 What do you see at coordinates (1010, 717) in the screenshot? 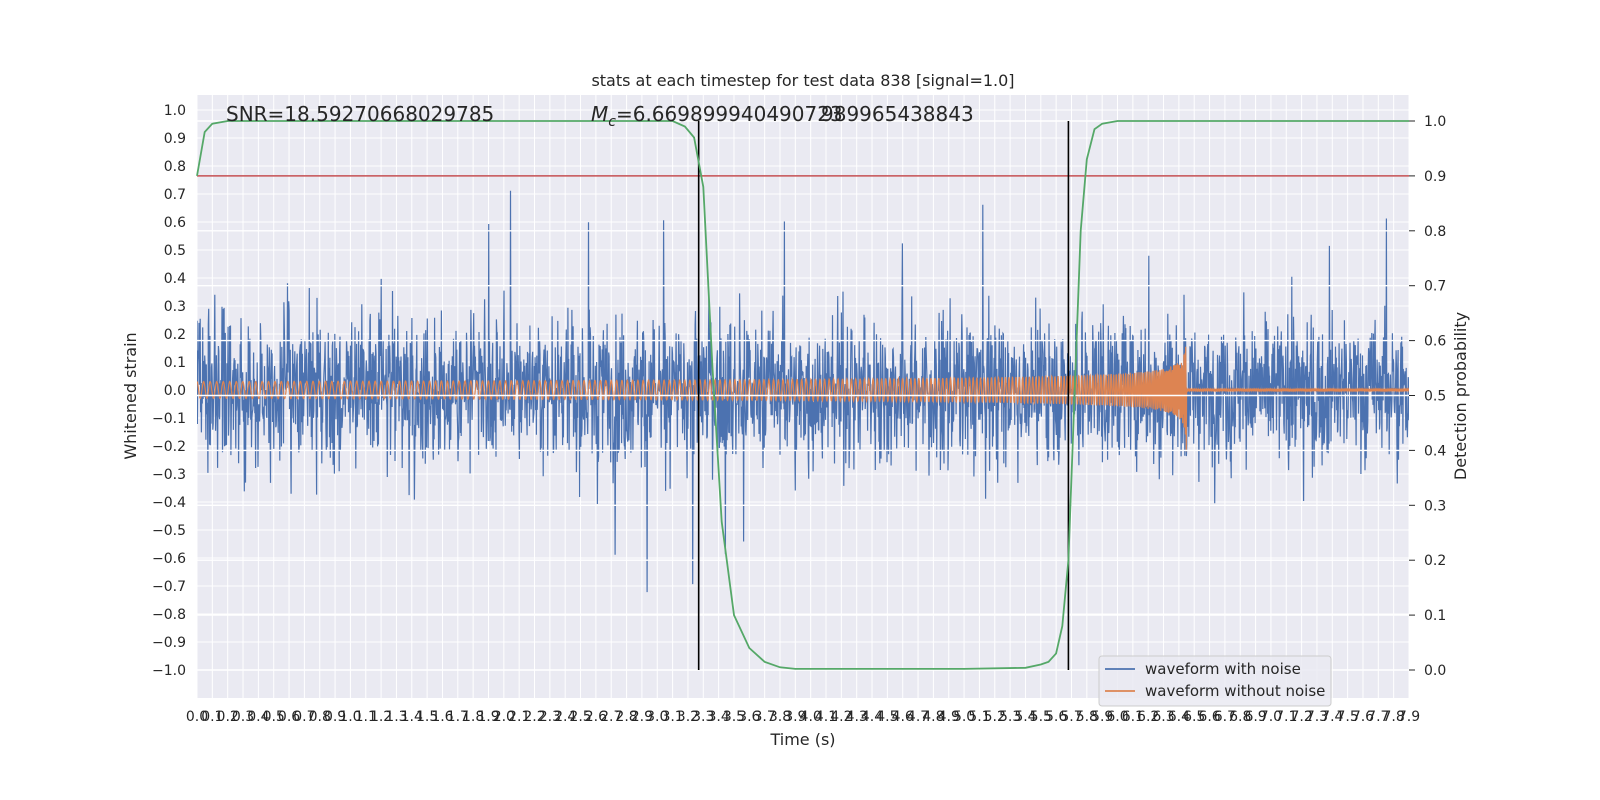
I see `x-tick-label: 5.3` at bounding box center [1010, 717].